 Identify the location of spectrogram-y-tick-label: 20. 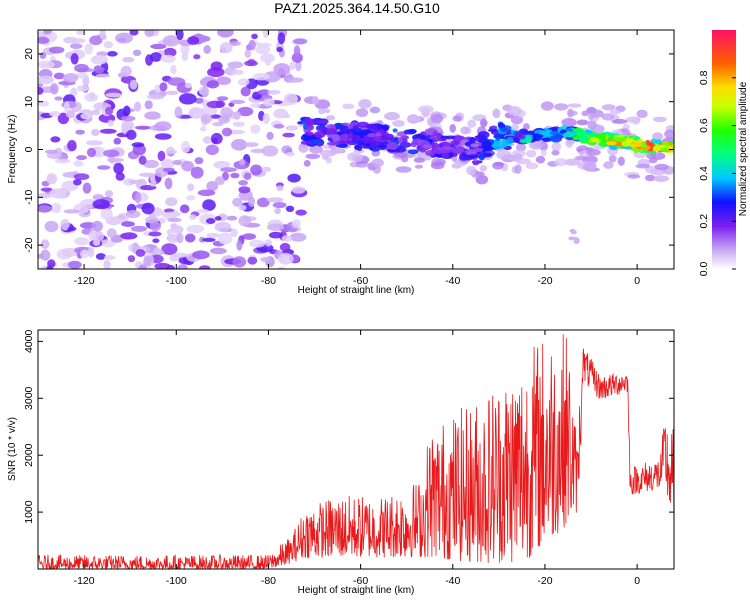
(29, 54).